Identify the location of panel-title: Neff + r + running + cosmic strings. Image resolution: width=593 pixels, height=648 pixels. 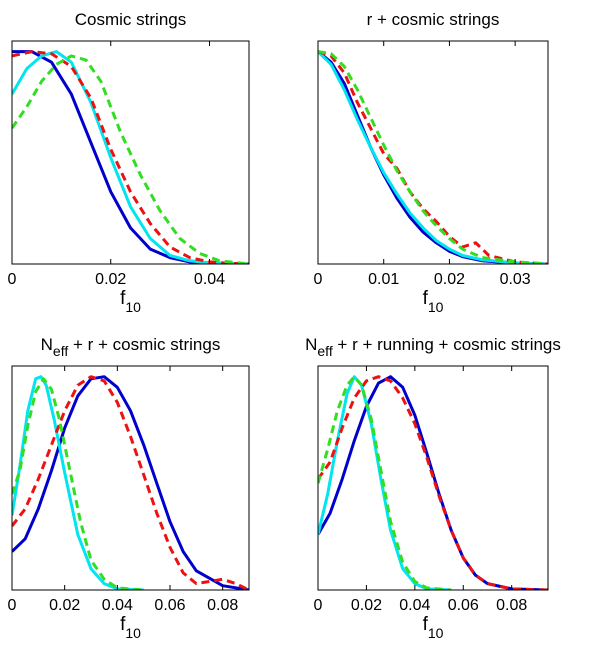
(433, 347).